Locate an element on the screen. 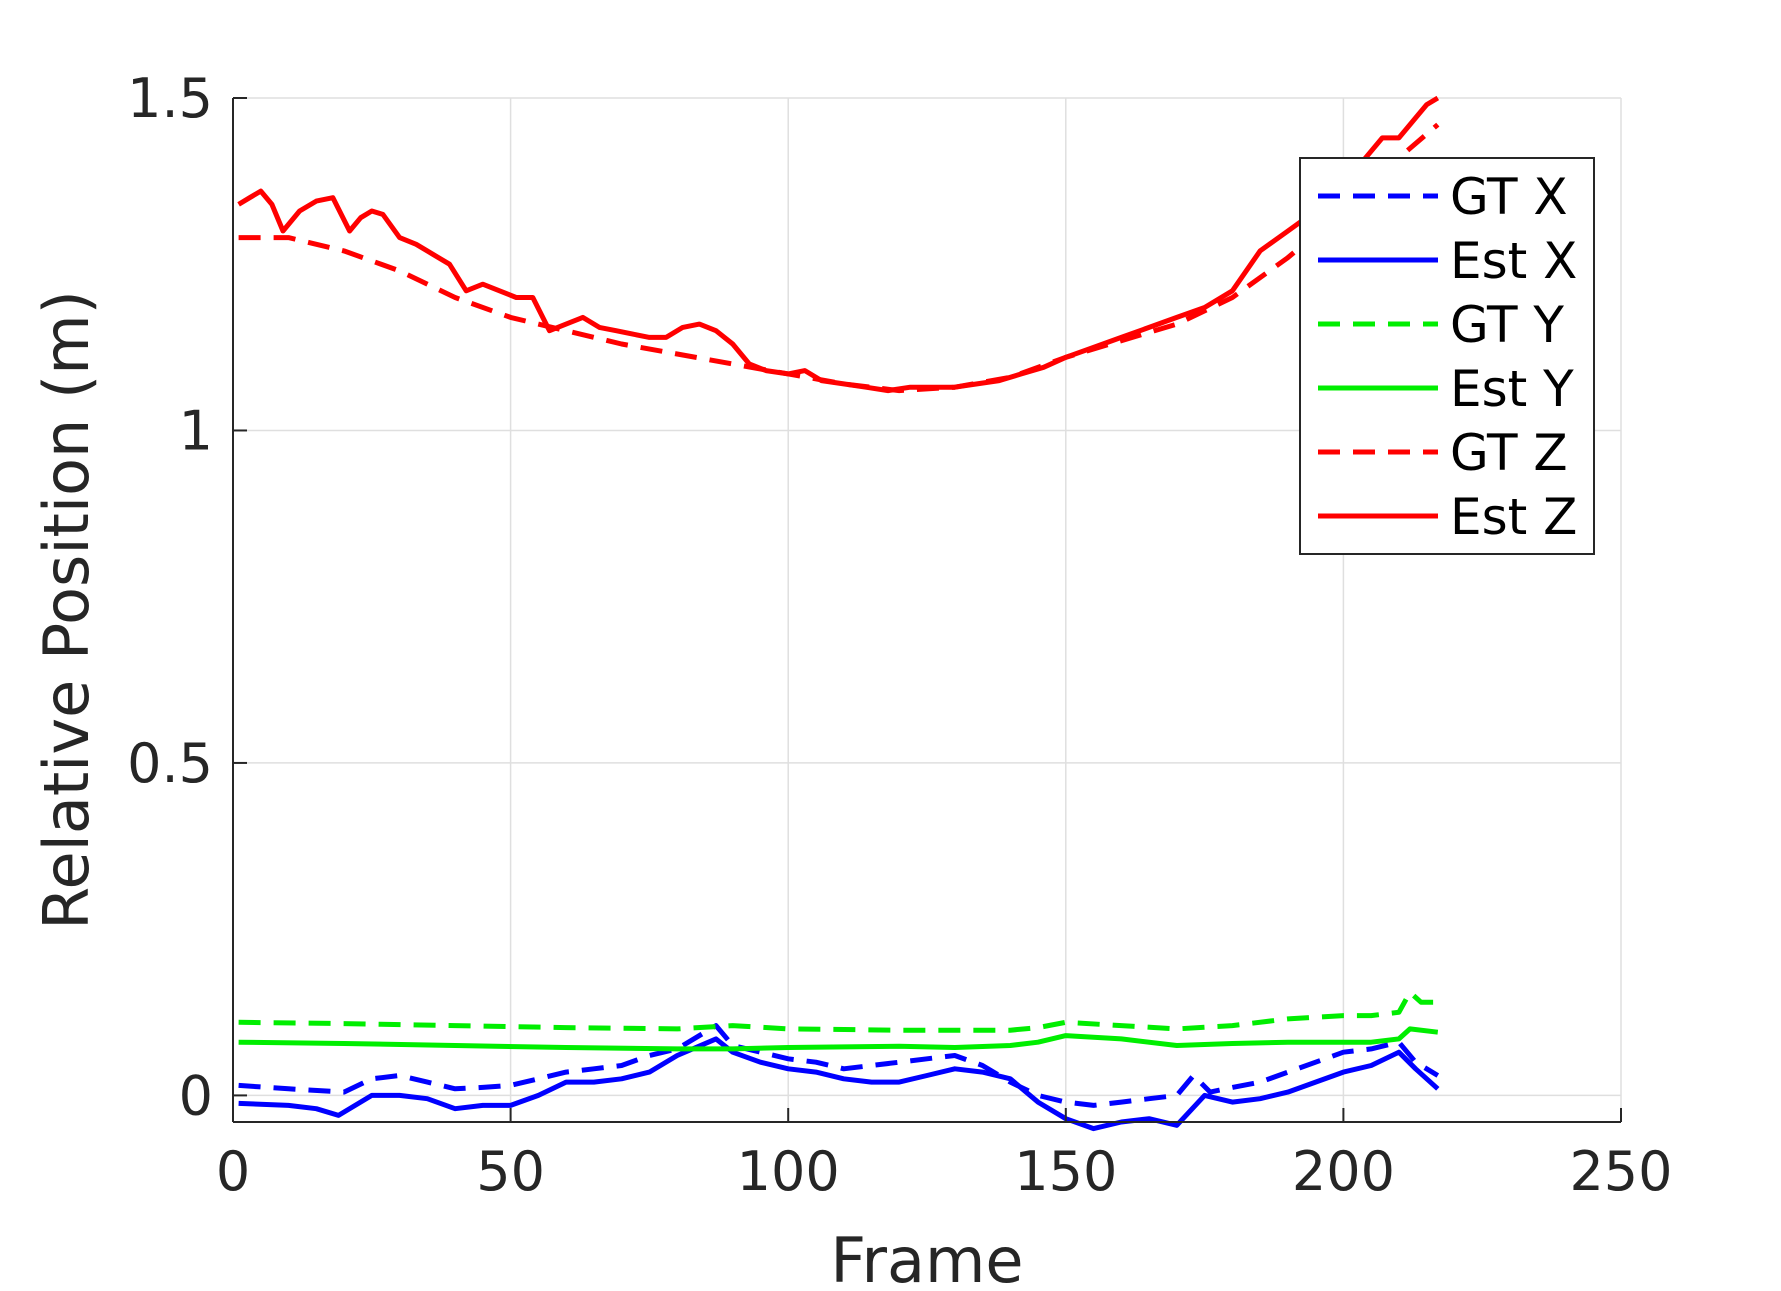  legend-label: GT Z is located at coordinates (1509, 453).